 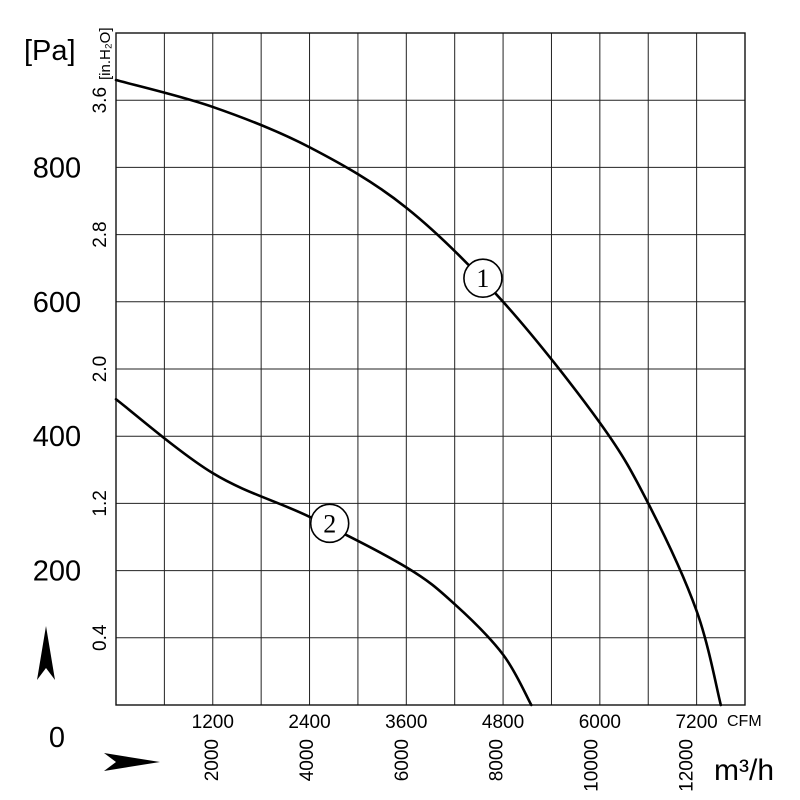 I want to click on pa-tick-label: 200, so click(x=57, y=572).